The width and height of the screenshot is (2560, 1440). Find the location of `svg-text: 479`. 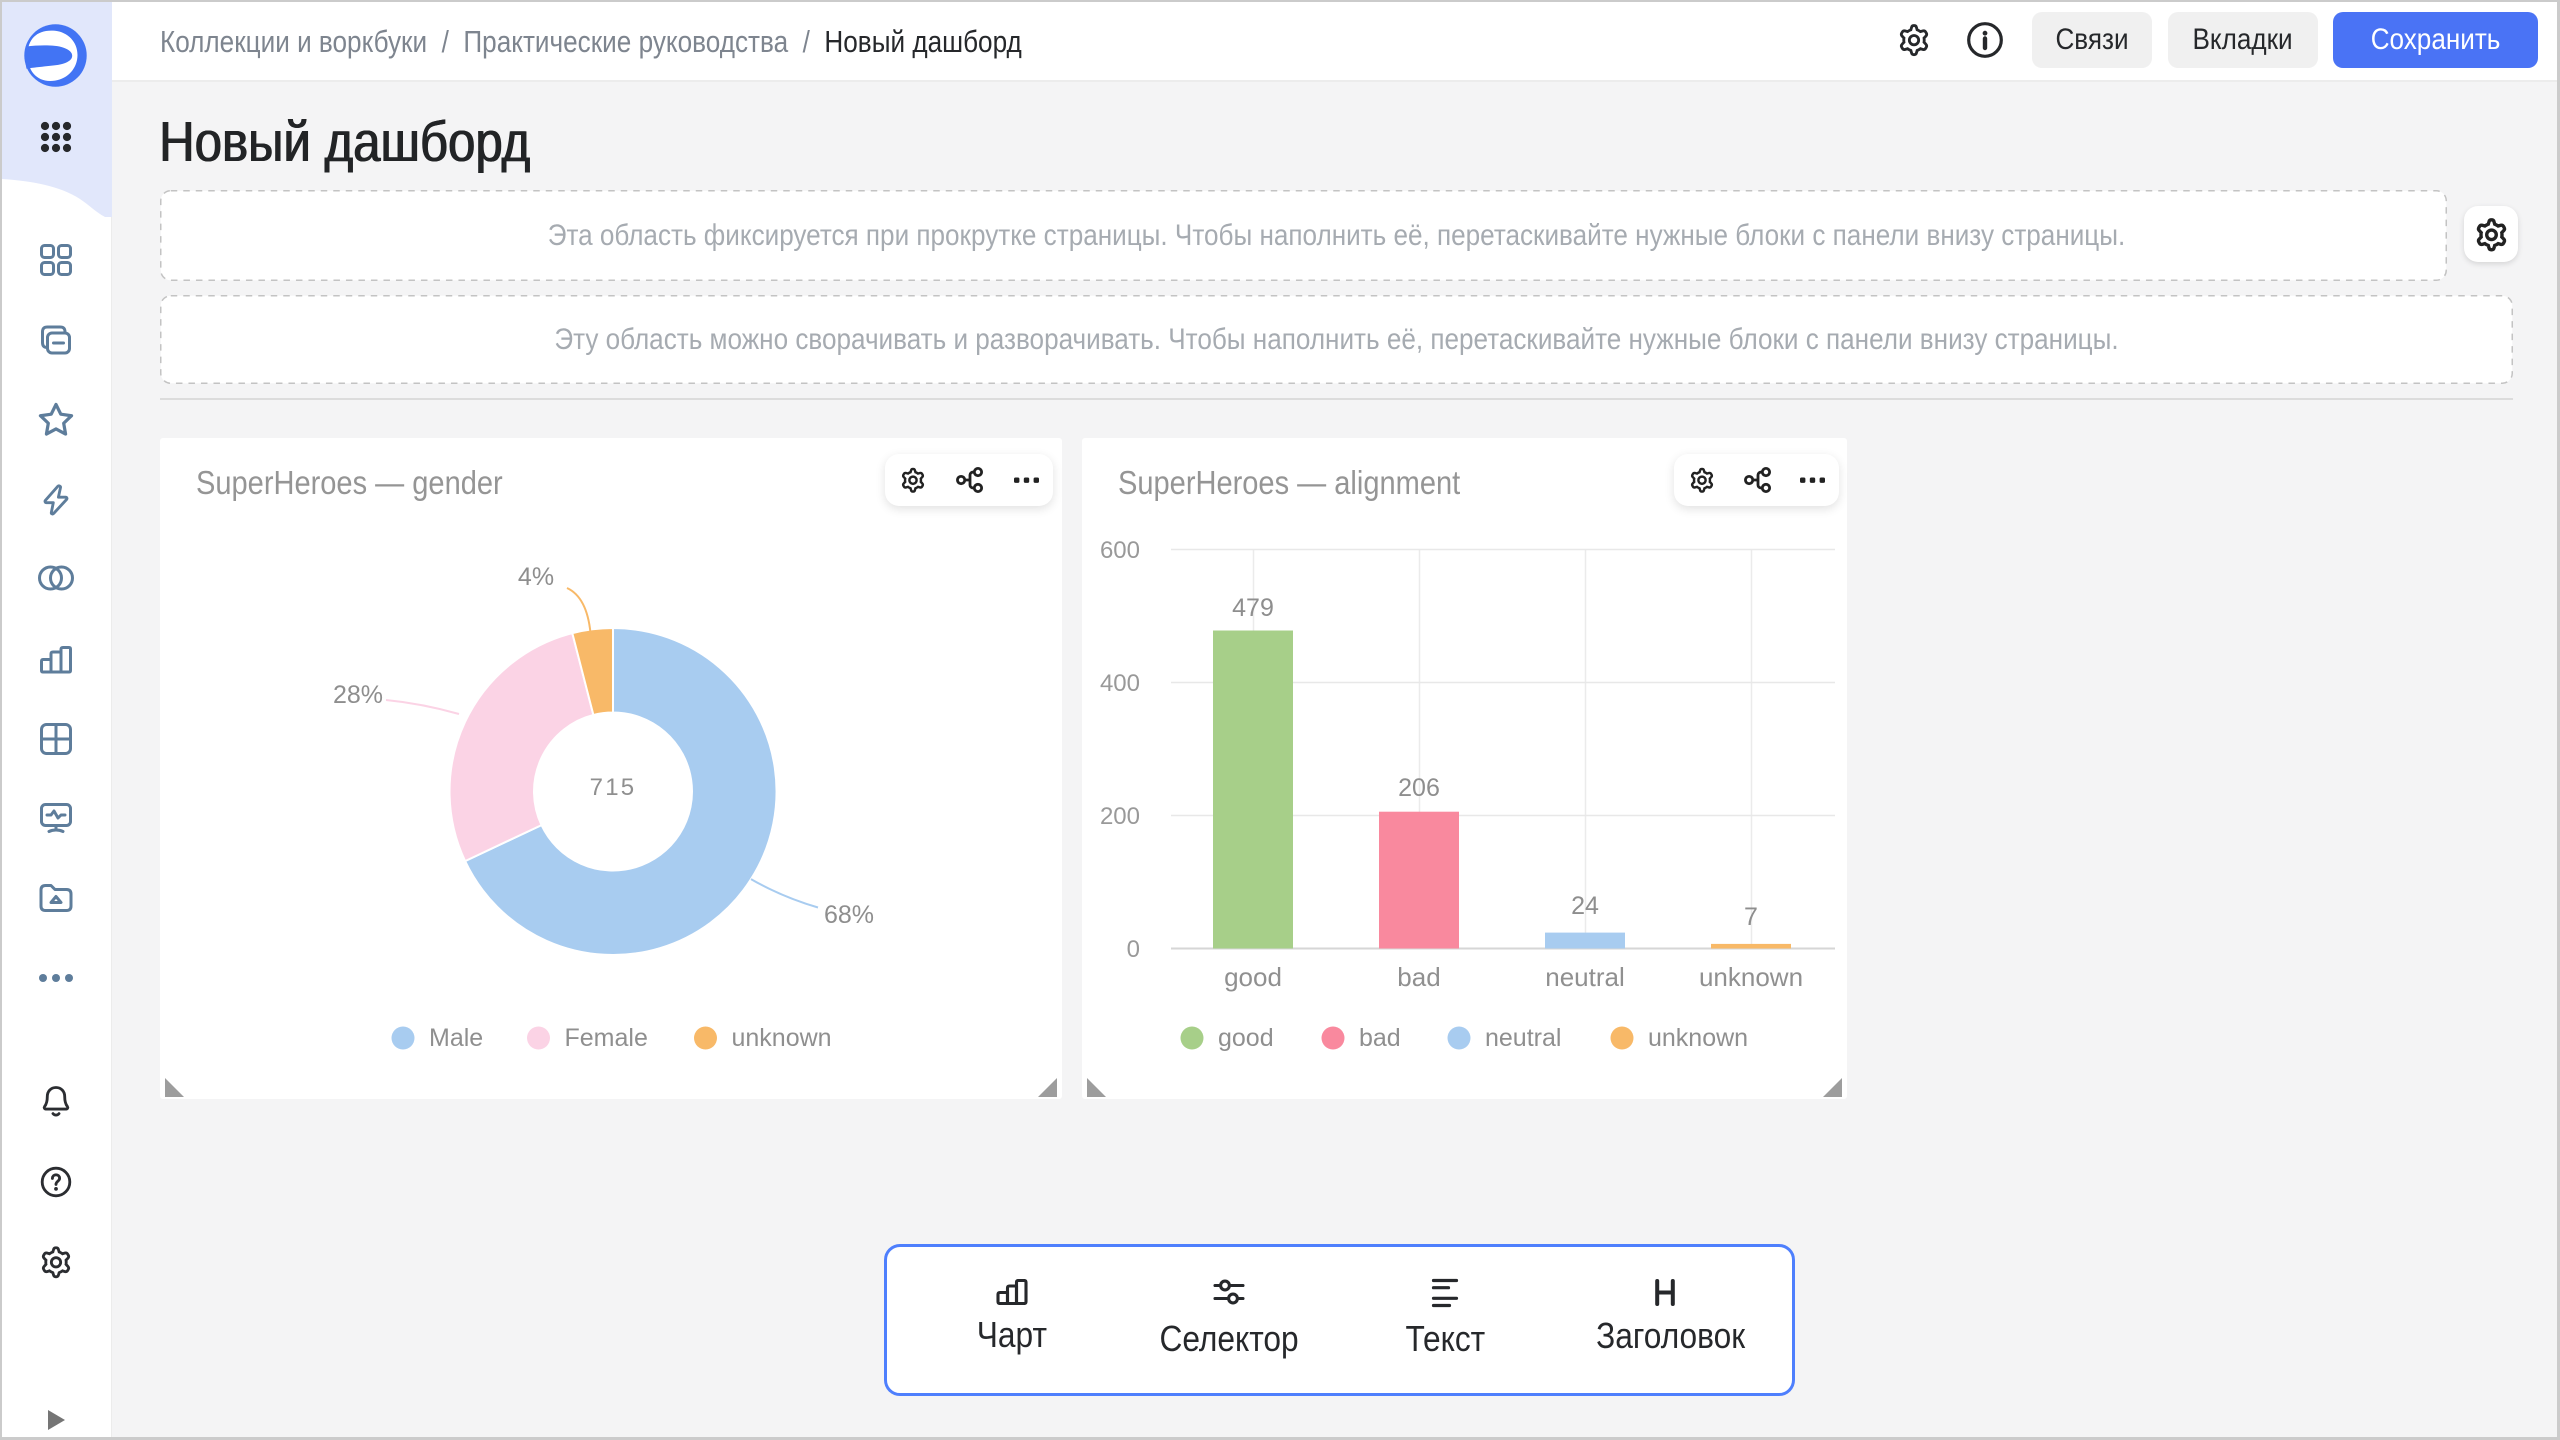

svg-text: 479 is located at coordinates (1253, 608).